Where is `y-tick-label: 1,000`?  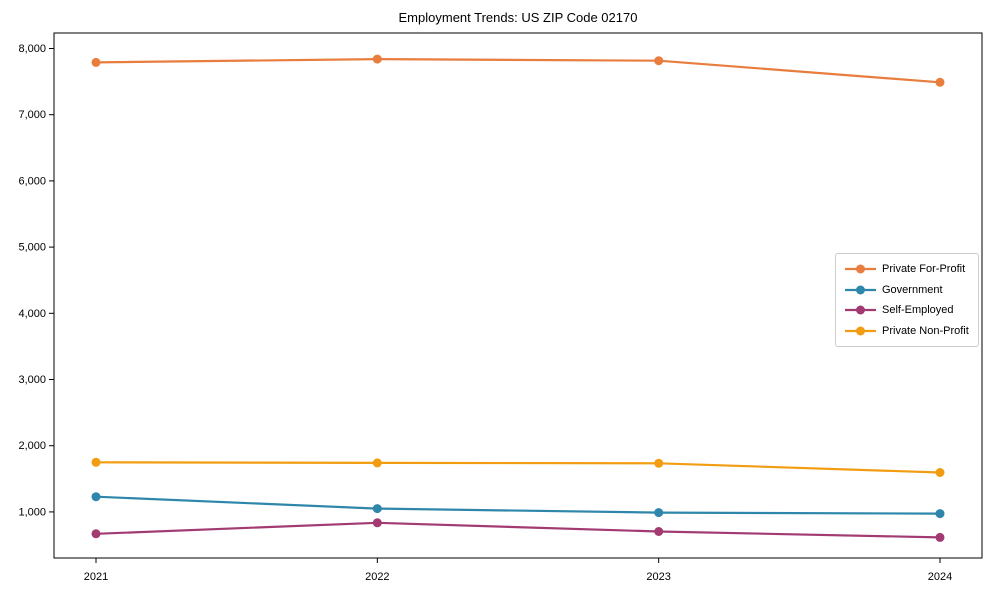 y-tick-label: 1,000 is located at coordinates (32, 512).